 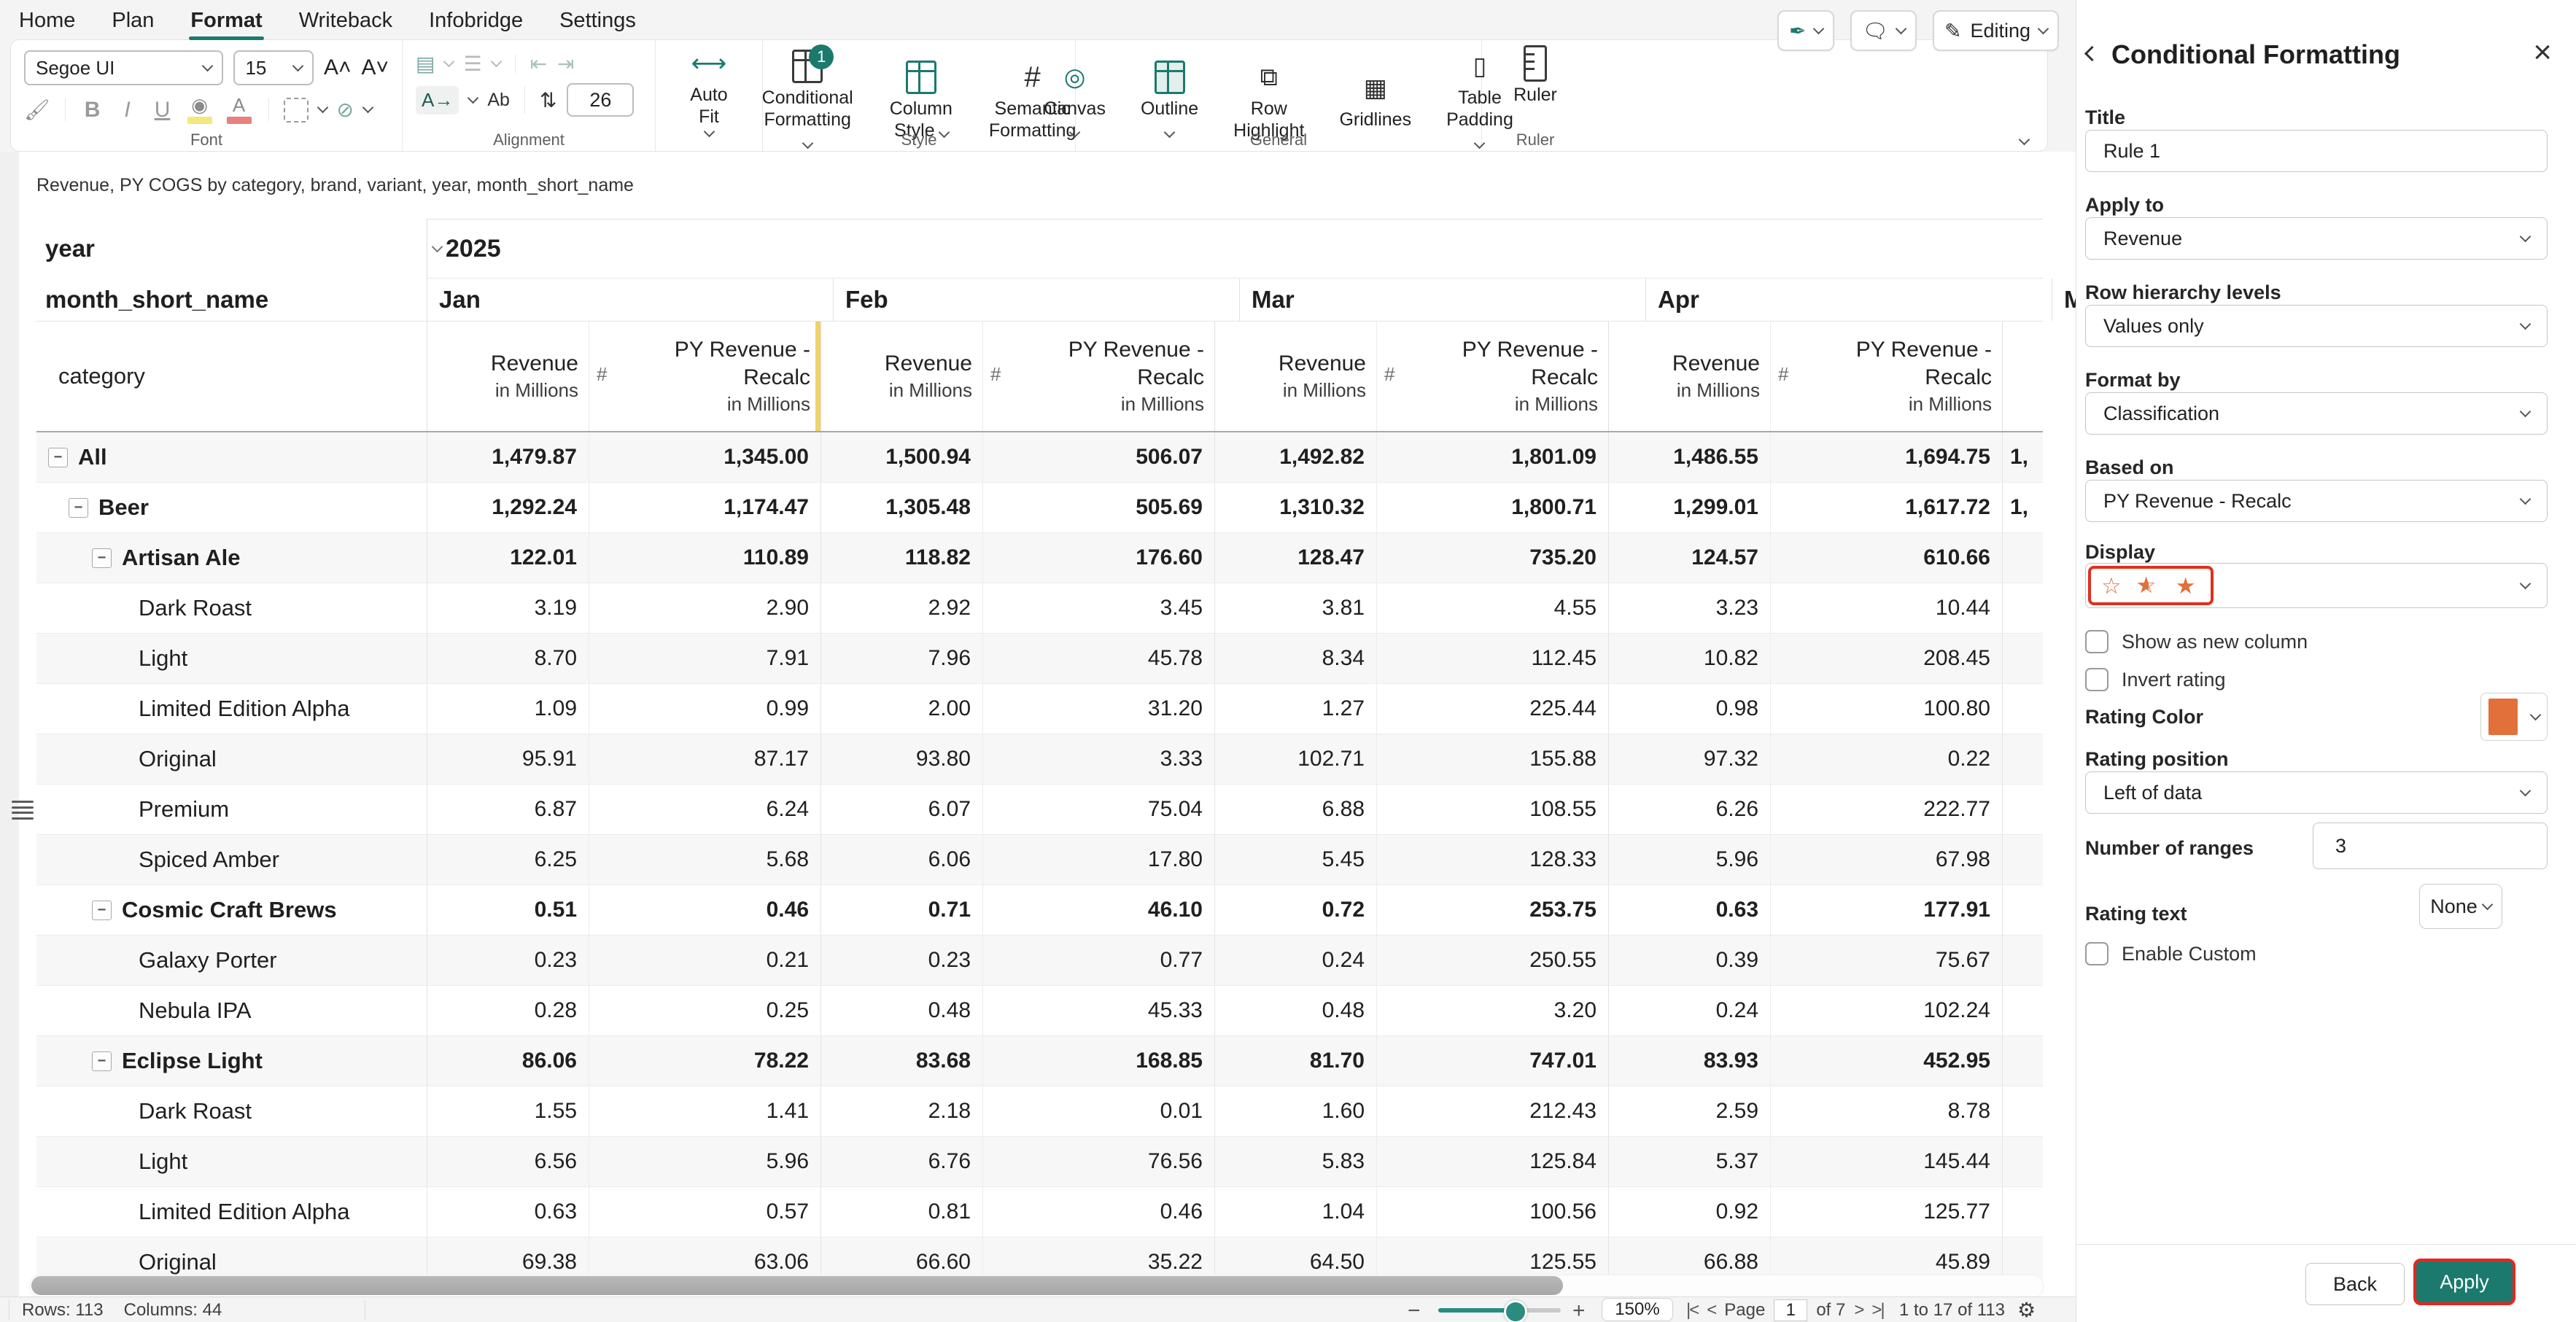 I want to click on revenue-value-cell: 0.48, so click(x=901, y=1010).